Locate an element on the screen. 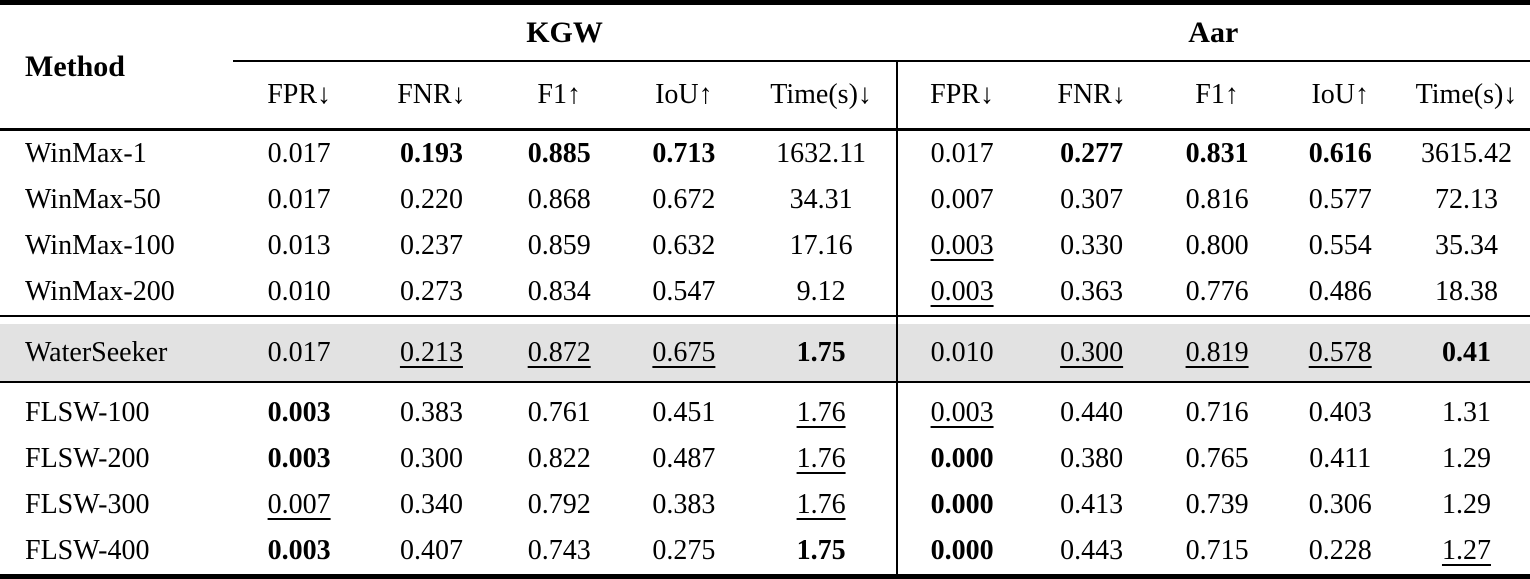 This screenshot has height=579, width=1530. cell-kgw-iou: 0.632 is located at coordinates (684, 245).